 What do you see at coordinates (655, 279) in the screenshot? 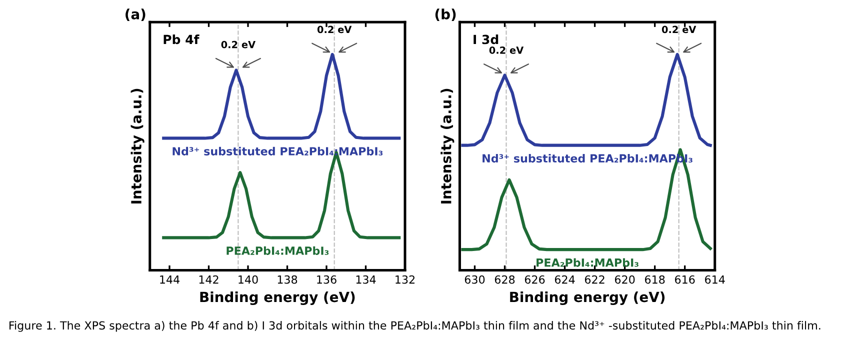
I see `x-tick-label: 618` at bounding box center [655, 279].